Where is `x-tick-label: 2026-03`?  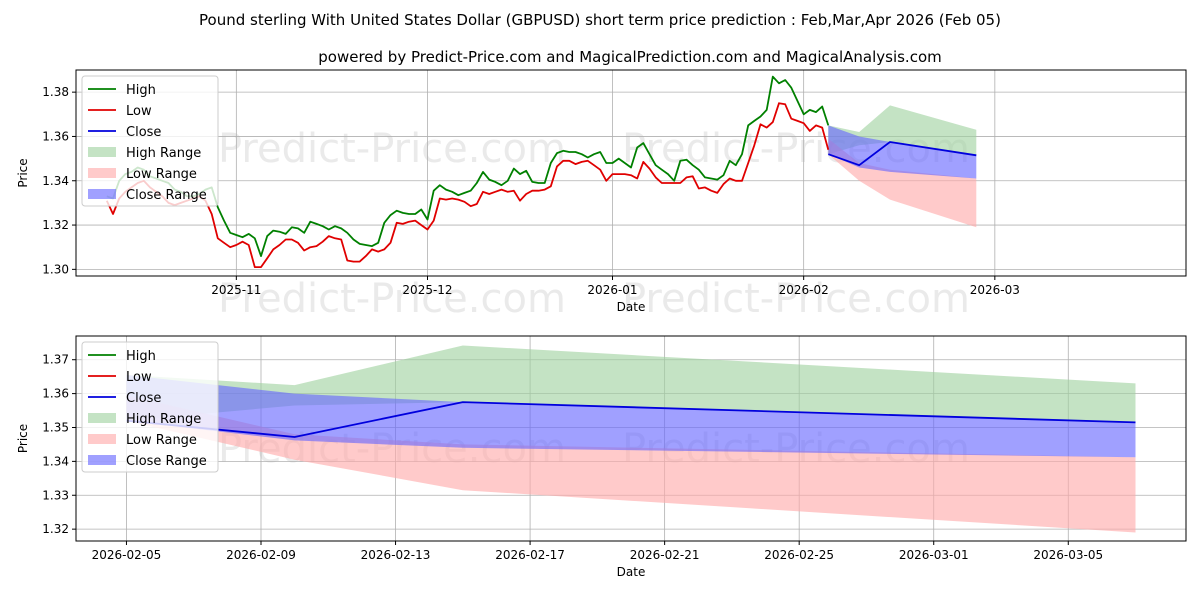 x-tick-label: 2026-03 is located at coordinates (995, 290).